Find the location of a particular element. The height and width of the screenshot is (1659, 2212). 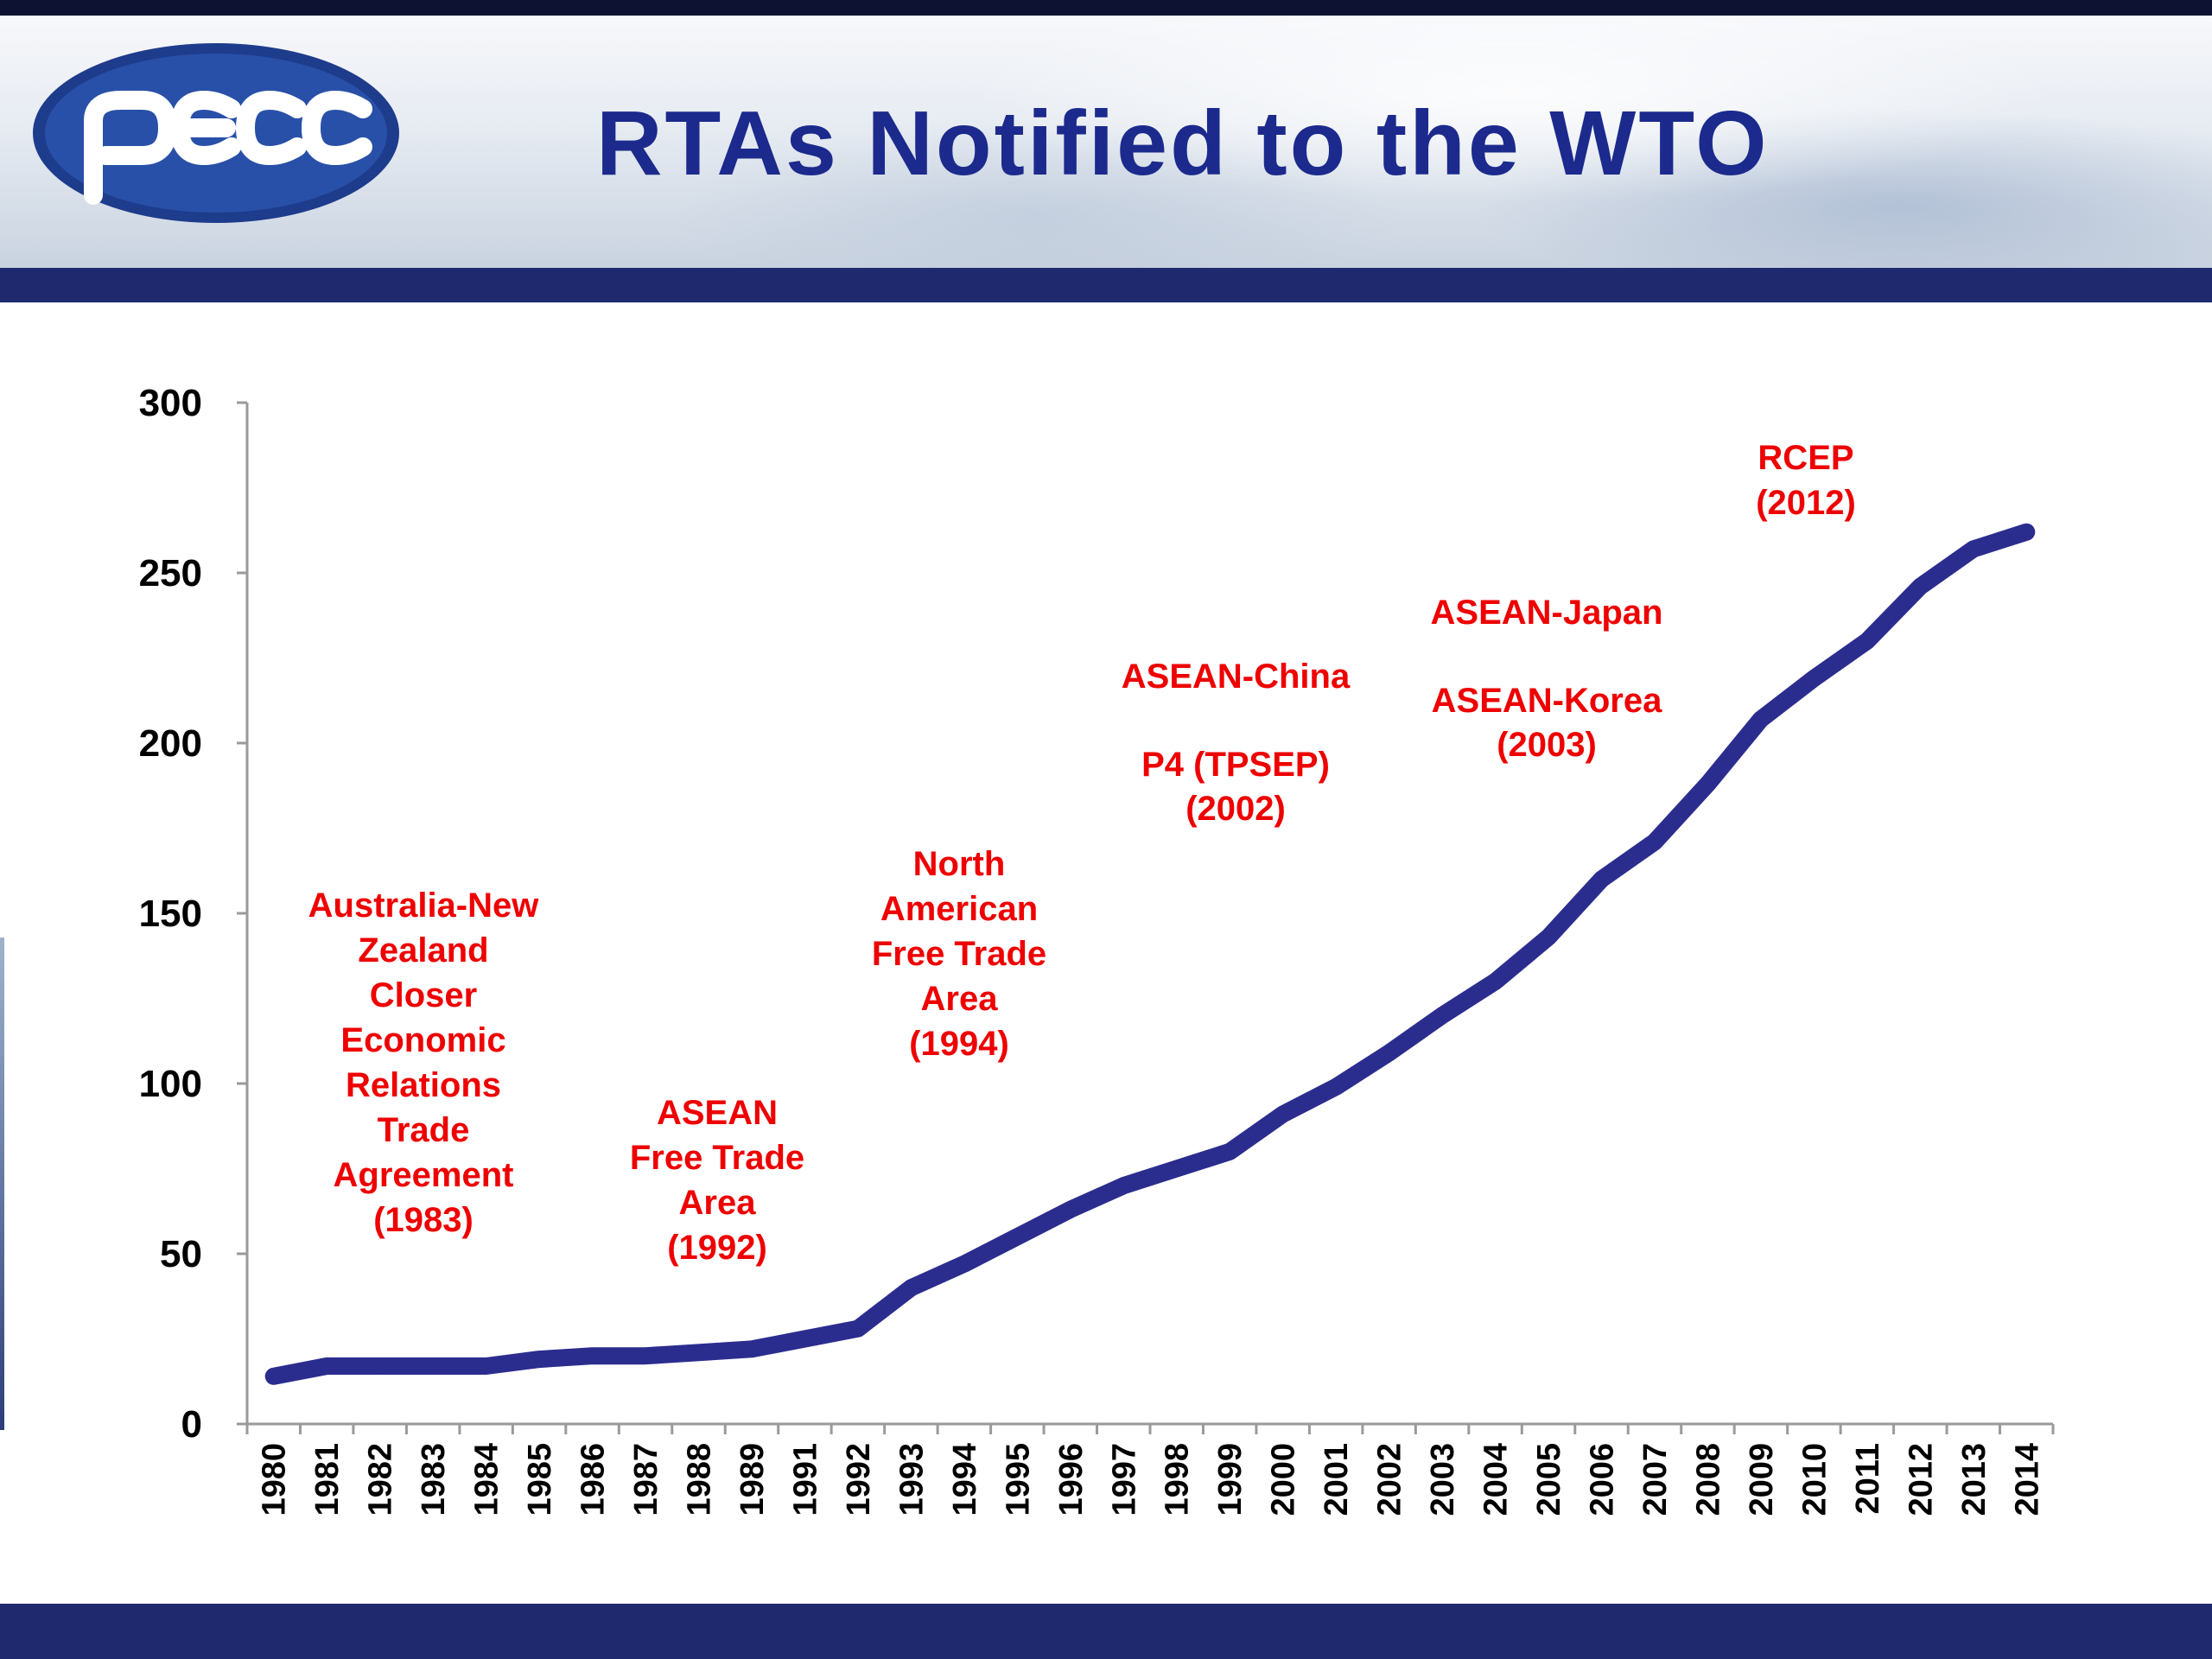

data-point-2005 is located at coordinates (1549, 937).